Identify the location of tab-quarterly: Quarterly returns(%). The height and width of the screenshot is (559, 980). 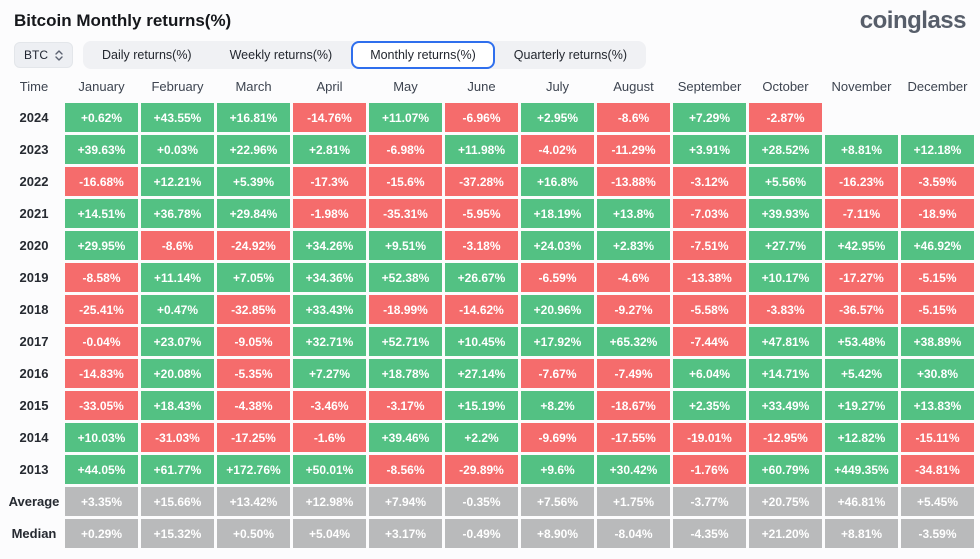
(570, 55).